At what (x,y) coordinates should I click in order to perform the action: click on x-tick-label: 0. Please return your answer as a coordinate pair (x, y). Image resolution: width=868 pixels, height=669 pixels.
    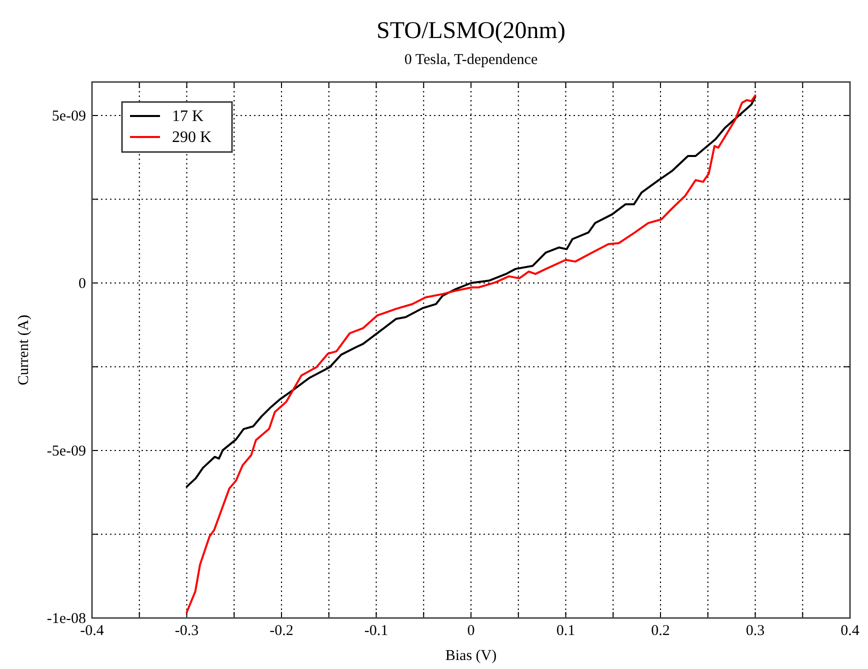
    Looking at the image, I should click on (471, 631).